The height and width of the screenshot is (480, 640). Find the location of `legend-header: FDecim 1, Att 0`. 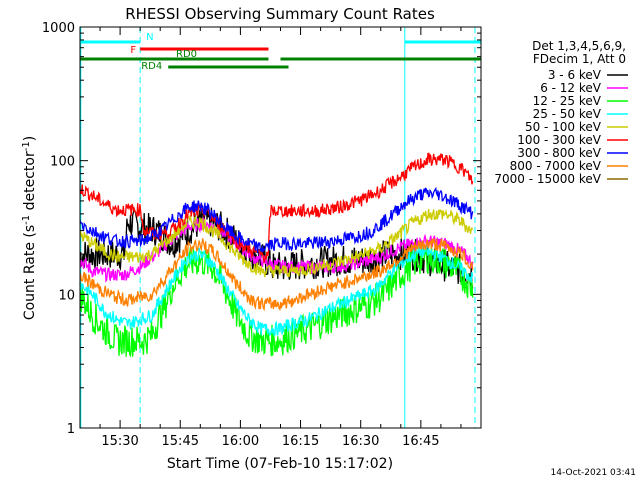

legend-header: FDecim 1, Att 0 is located at coordinates (579, 59).